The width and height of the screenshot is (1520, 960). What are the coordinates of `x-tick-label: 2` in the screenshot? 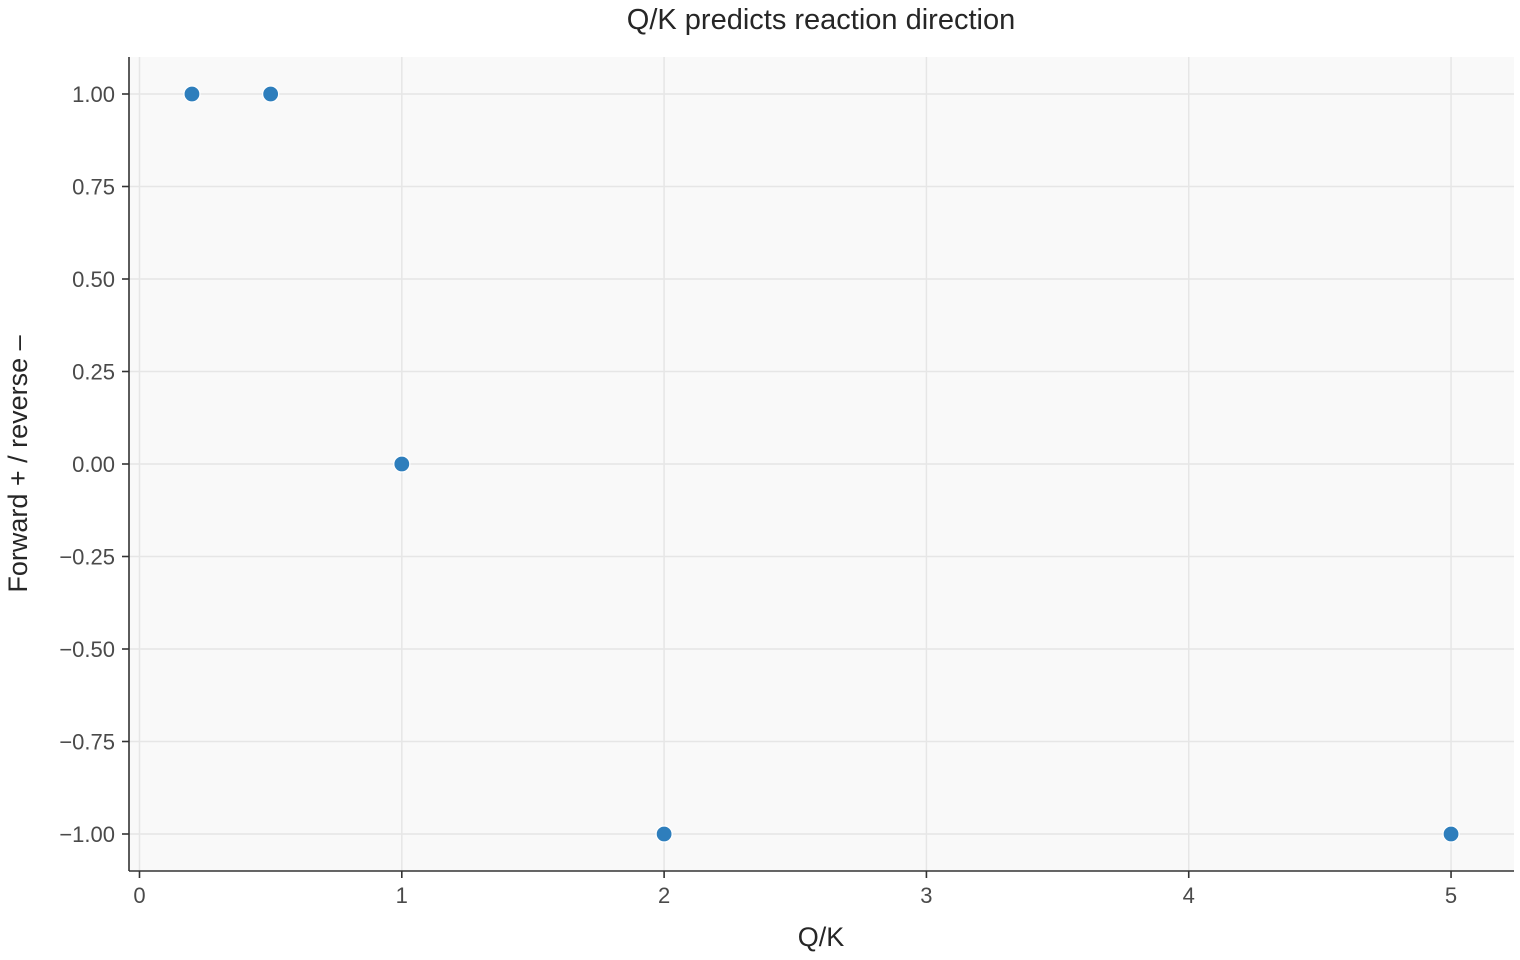 It's located at (664, 895).